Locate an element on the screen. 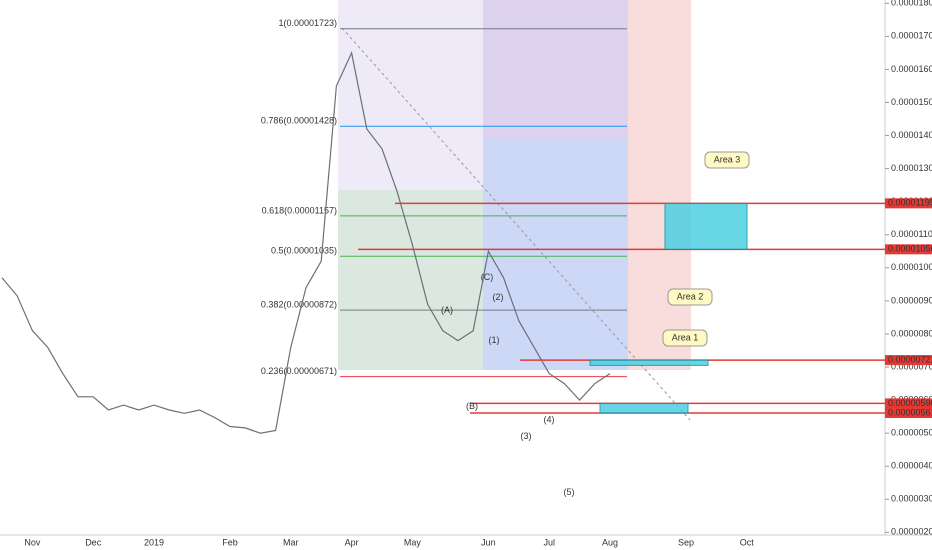 This screenshot has width=932, height=550. x-tick-label: Feb is located at coordinates (230, 542).